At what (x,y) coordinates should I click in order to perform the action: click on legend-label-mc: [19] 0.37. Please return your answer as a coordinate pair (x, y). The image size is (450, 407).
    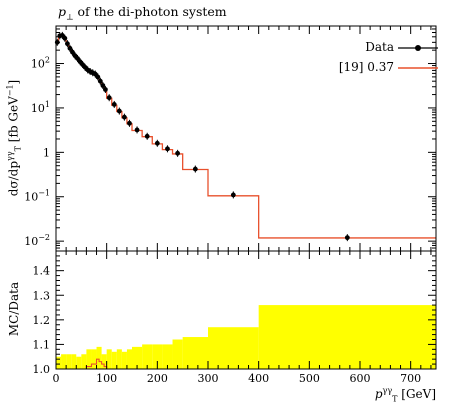
    Looking at the image, I should click on (366, 67).